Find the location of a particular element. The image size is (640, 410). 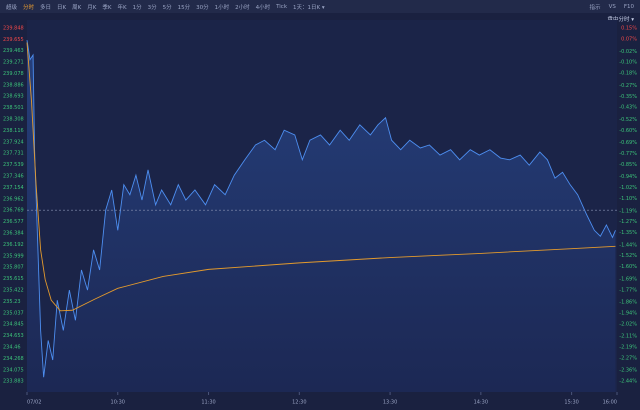

toolbar-item: Tick is located at coordinates (282, 6).